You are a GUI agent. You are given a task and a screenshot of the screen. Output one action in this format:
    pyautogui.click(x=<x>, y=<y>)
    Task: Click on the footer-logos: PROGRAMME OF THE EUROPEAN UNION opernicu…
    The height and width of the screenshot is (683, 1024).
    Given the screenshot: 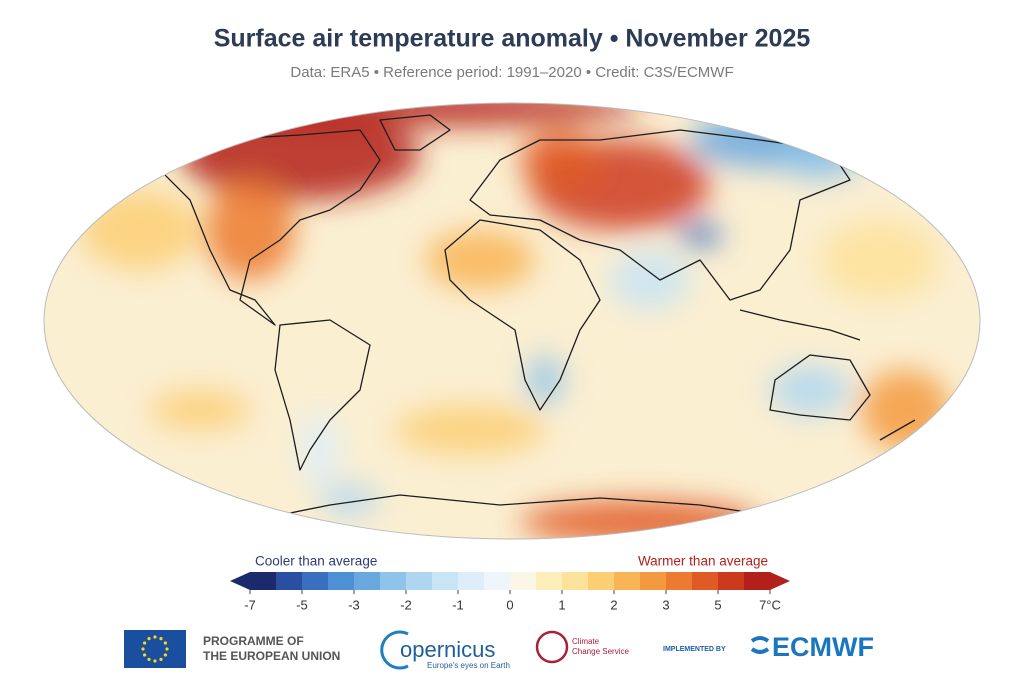 What is the action you would take?
    pyautogui.click(x=499, y=650)
    